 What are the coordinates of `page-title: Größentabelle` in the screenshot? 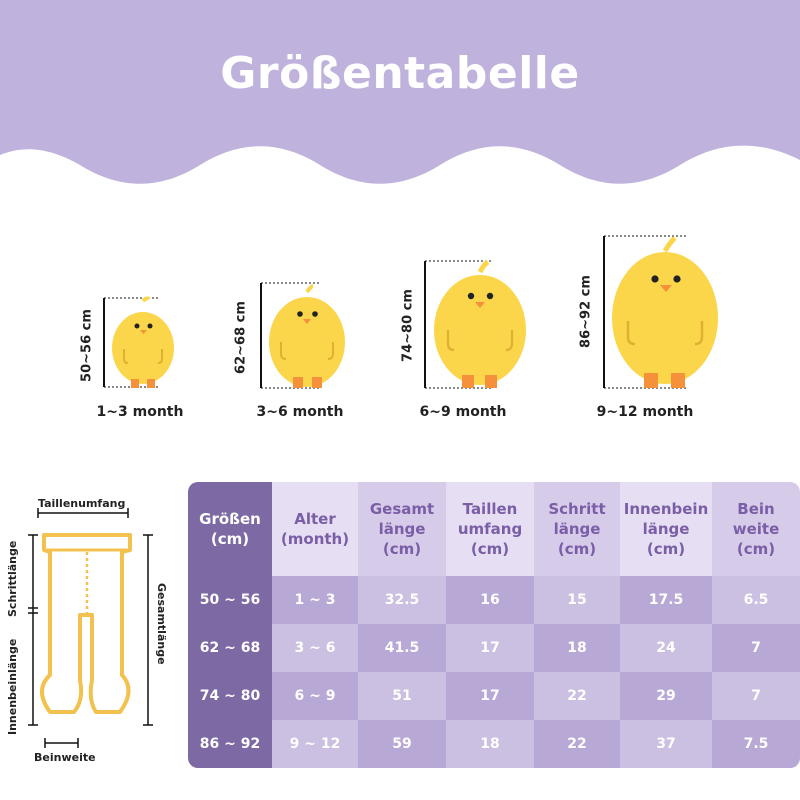 It's located at (400, 73).